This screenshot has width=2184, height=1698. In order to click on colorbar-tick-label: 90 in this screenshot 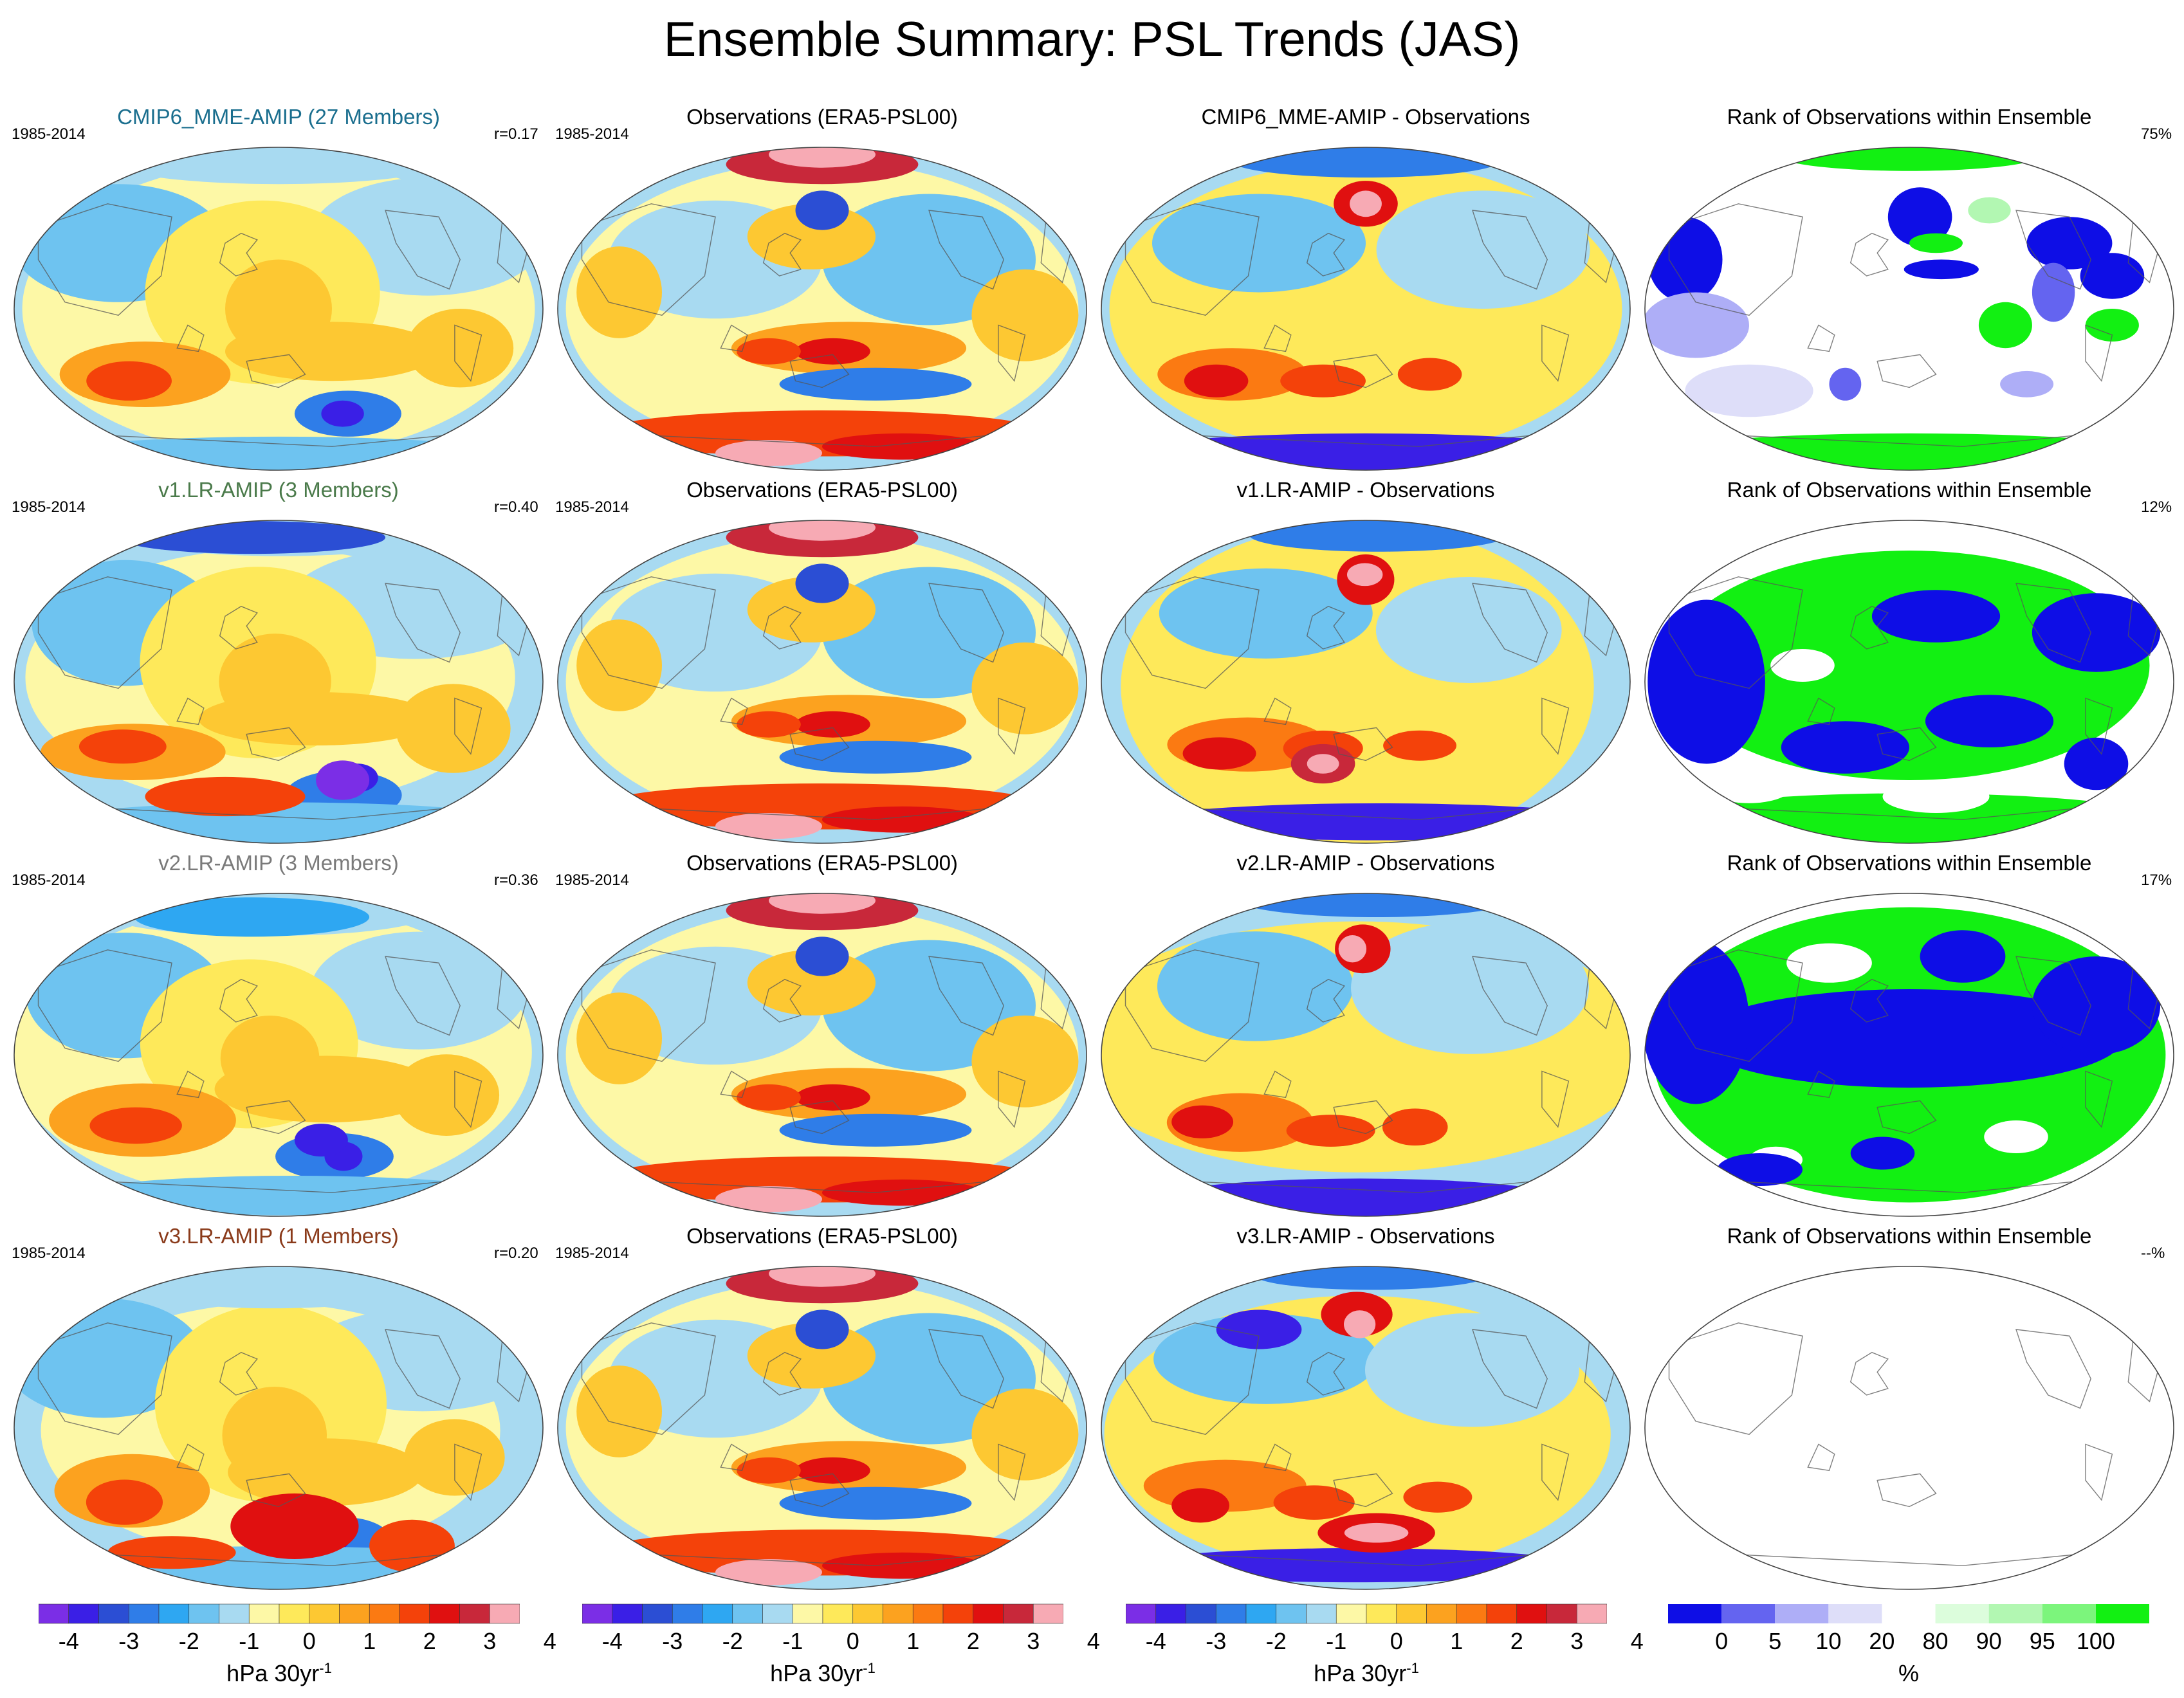, I will do `click(1989, 1641)`.